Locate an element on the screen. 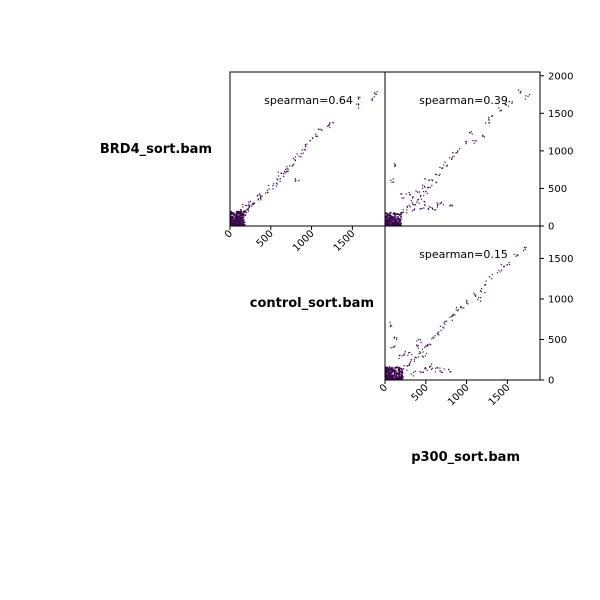 The height and width of the screenshot is (600, 600). x-tick-label: 1500 is located at coordinates (345, 241).